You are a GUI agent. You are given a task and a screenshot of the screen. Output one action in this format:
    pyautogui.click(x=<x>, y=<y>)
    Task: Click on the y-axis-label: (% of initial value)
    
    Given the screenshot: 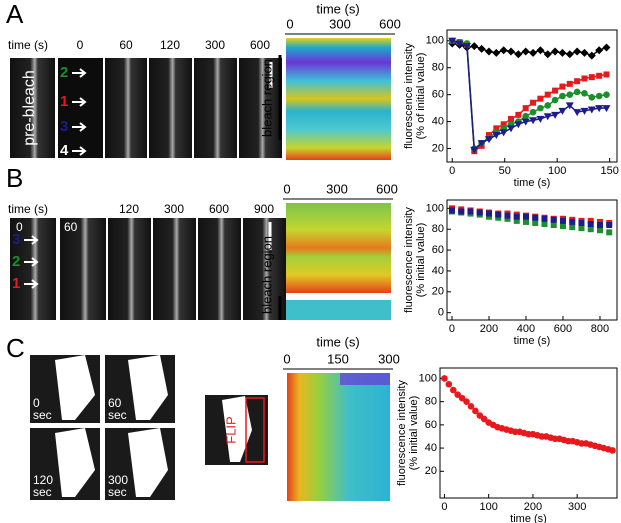 What is the action you would take?
    pyautogui.click(x=421, y=96)
    